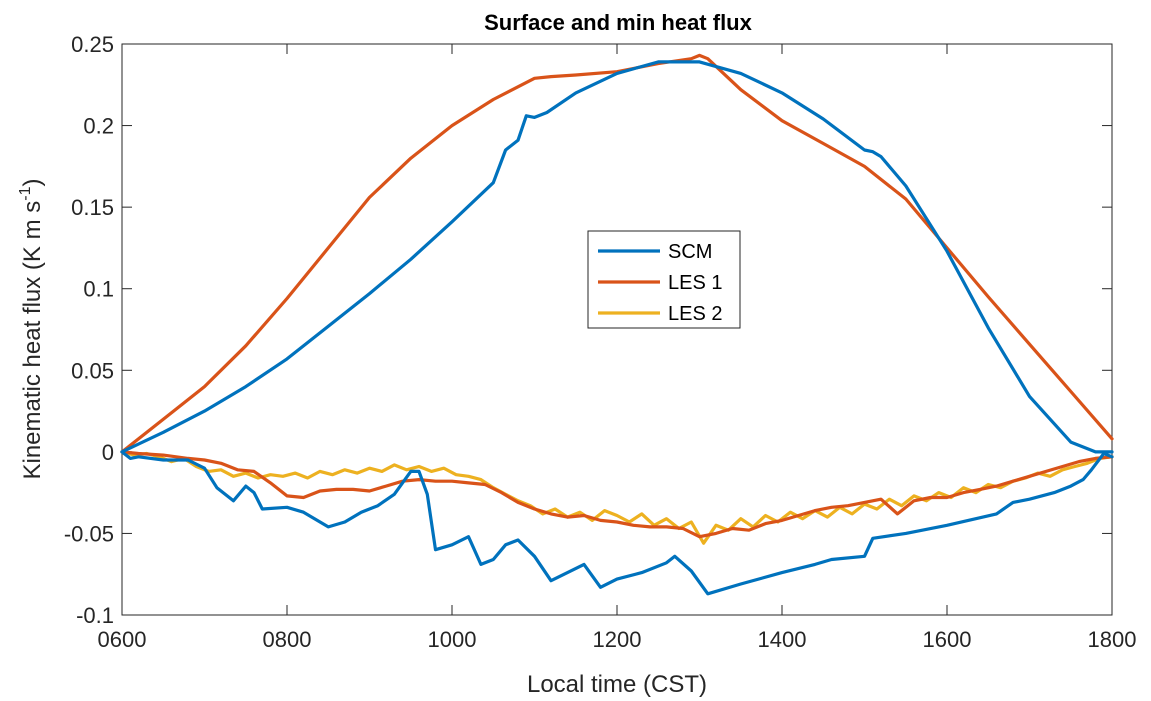  Describe the element at coordinates (664, 279) in the screenshot. I see `legend: SCM LES 1 LES 2` at that location.